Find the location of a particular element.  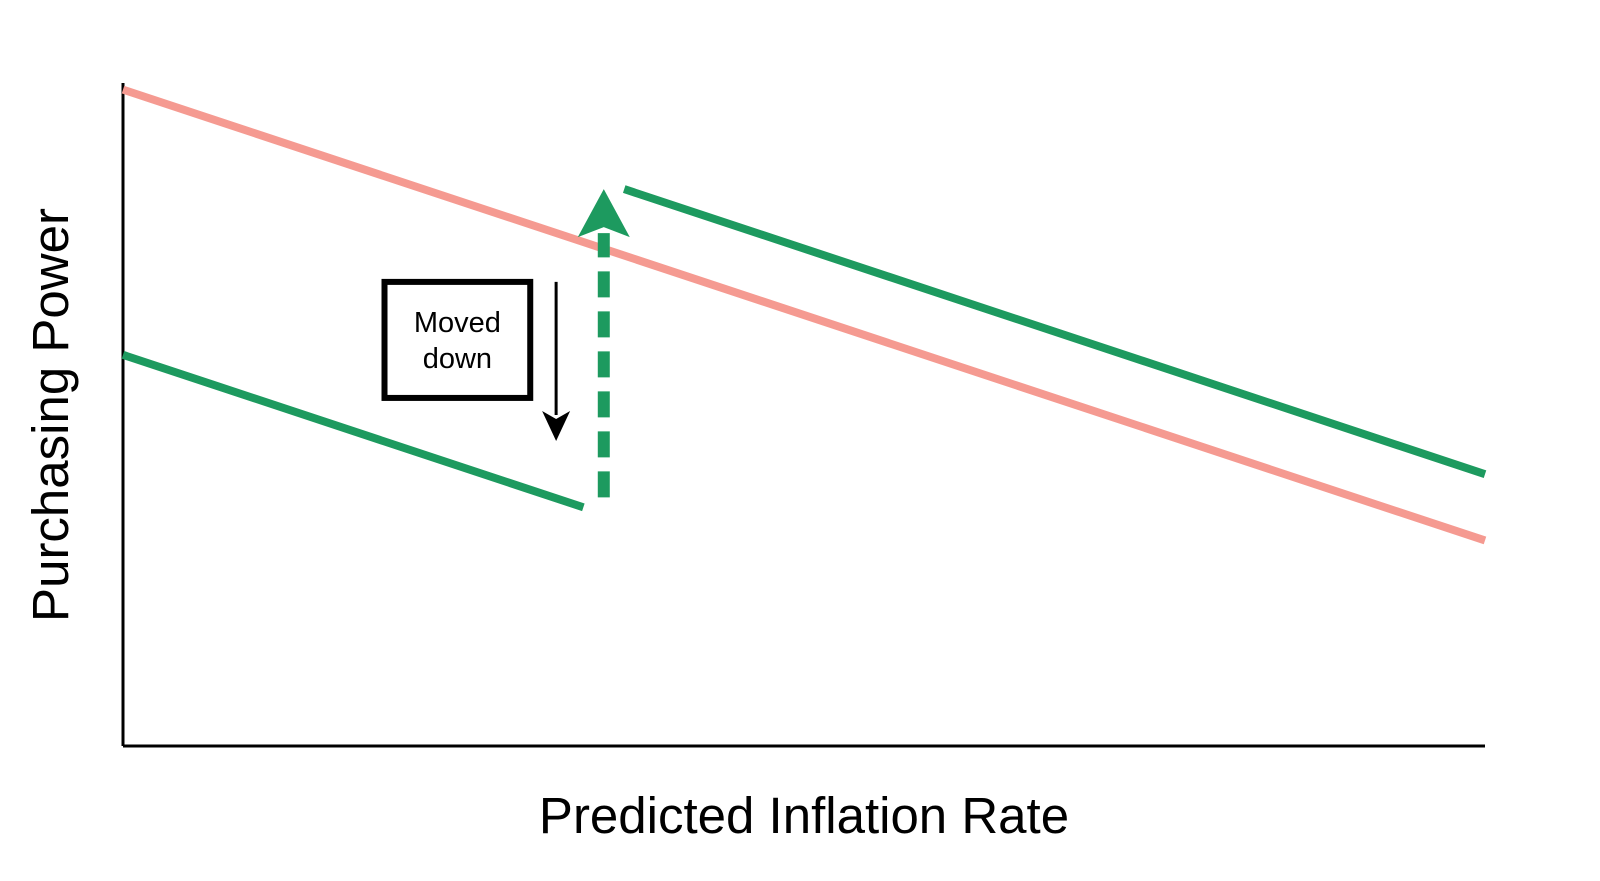

annotation-label-line-1: Moved is located at coordinates (457, 323).